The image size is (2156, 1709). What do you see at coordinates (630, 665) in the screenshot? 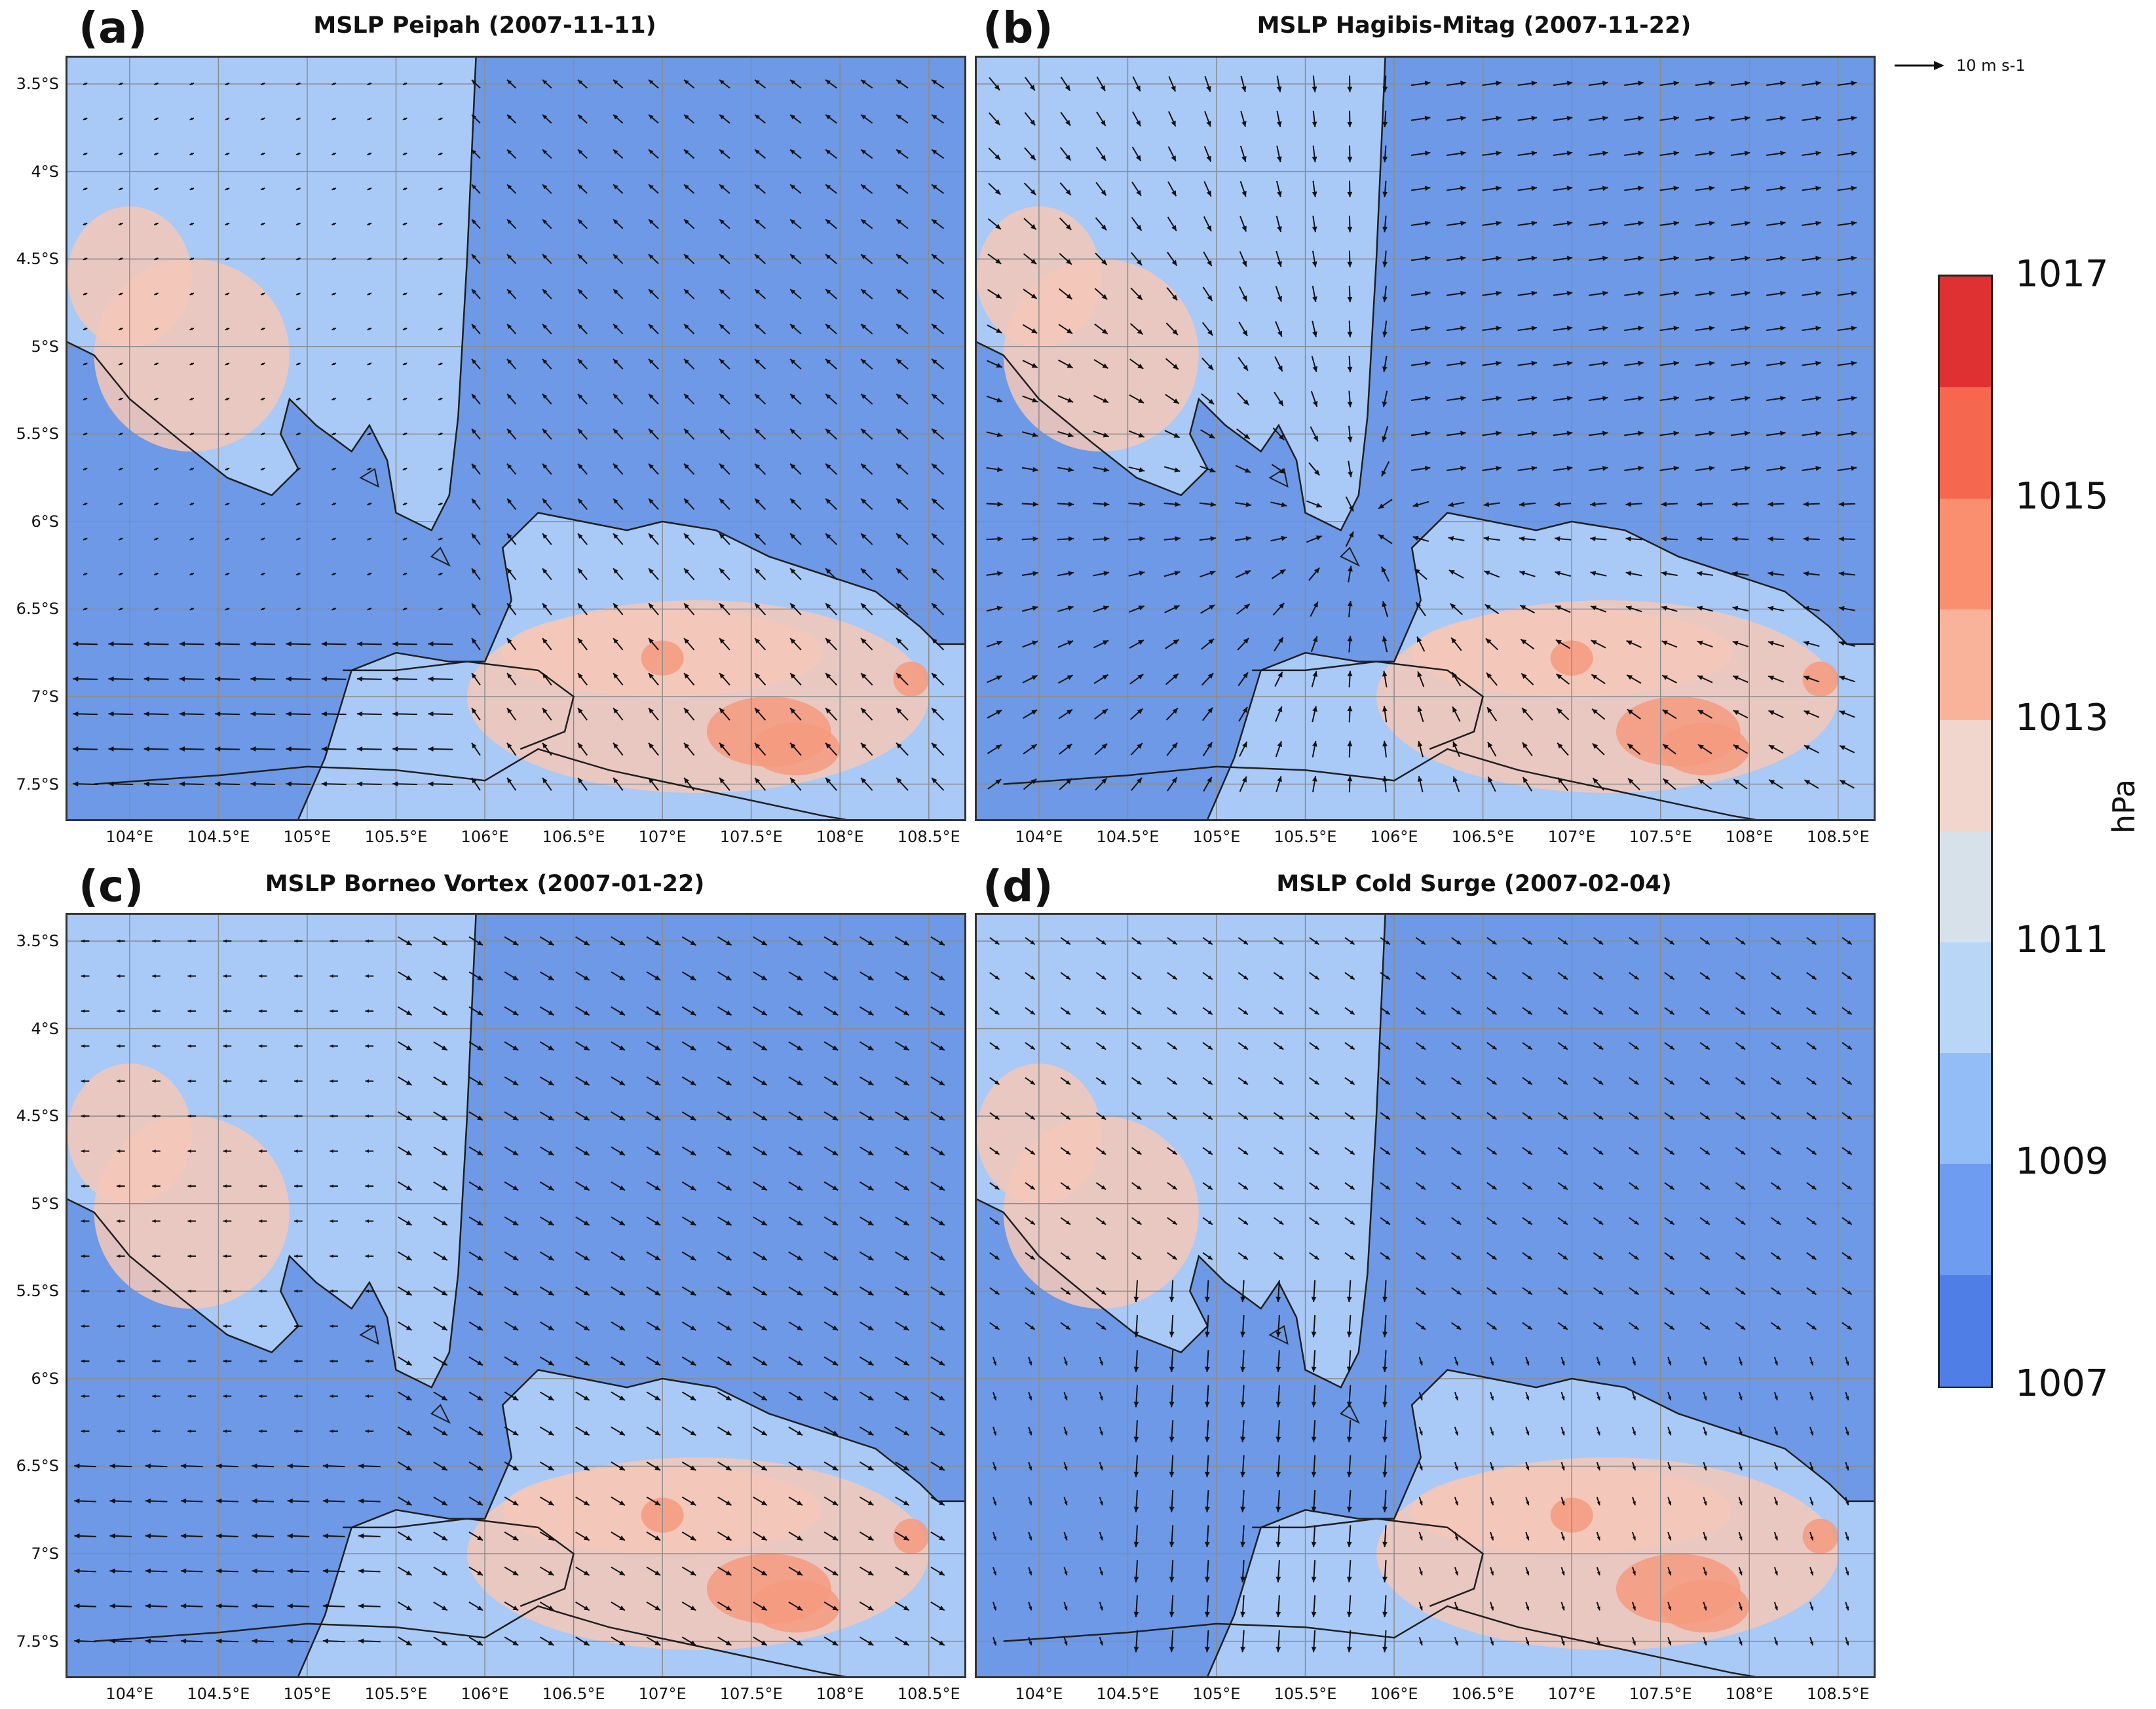
I see `coastline` at bounding box center [630, 665].